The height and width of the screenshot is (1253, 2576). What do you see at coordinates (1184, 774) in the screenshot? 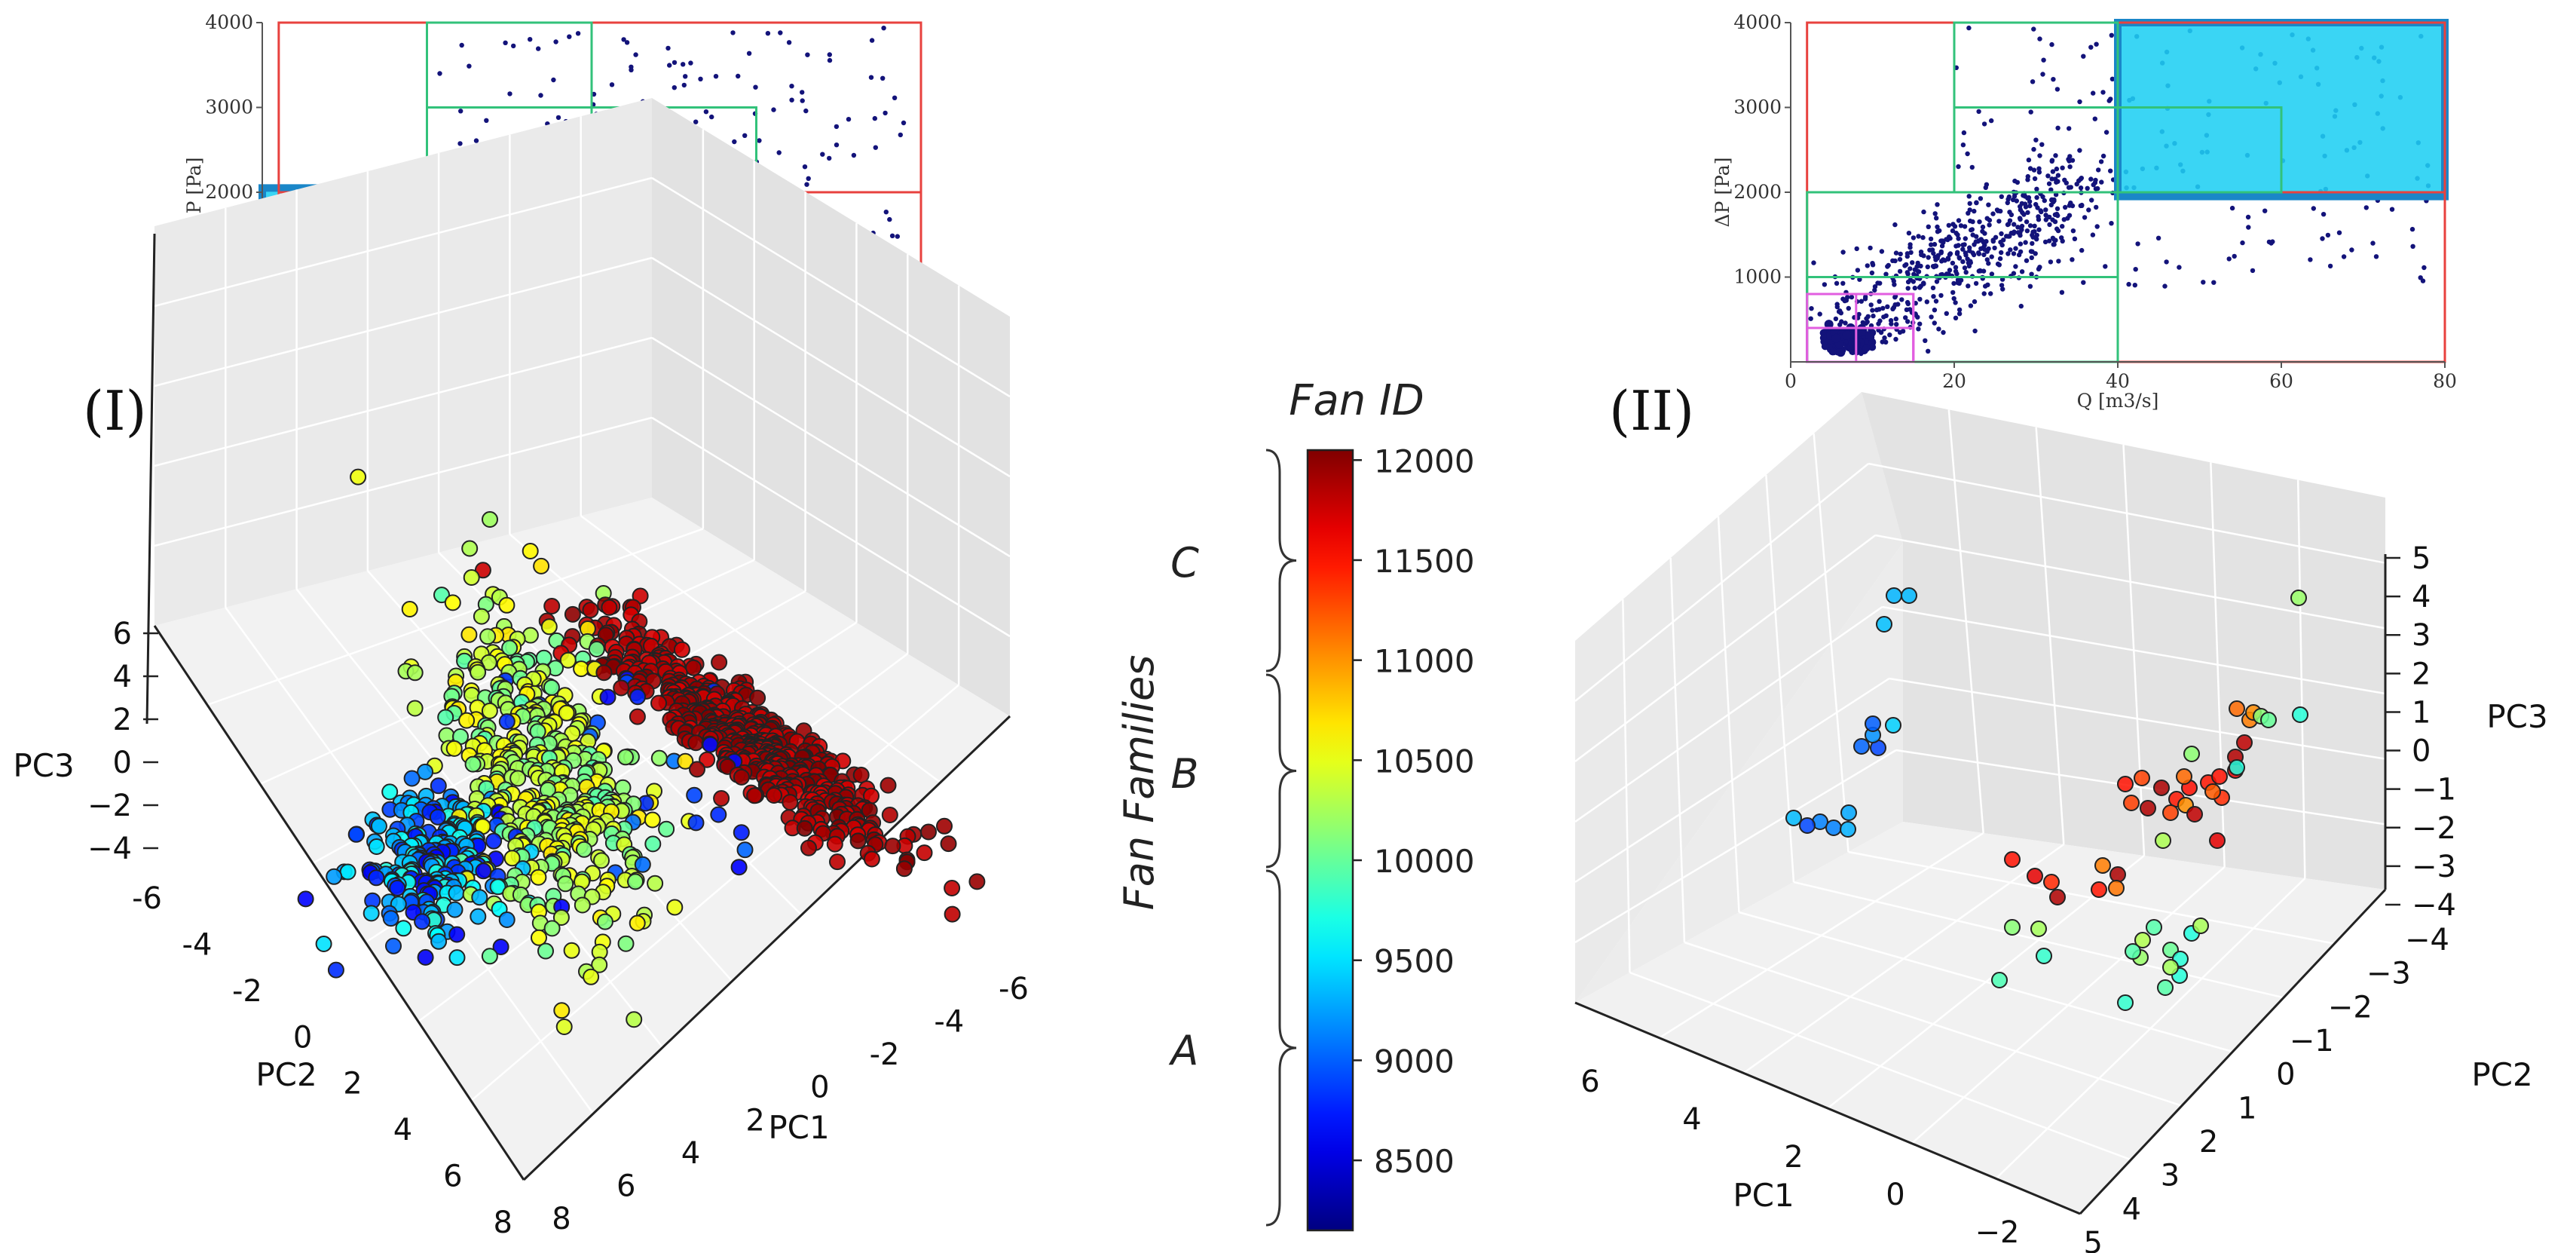
I see `family-b-label: B` at bounding box center [1184, 774].